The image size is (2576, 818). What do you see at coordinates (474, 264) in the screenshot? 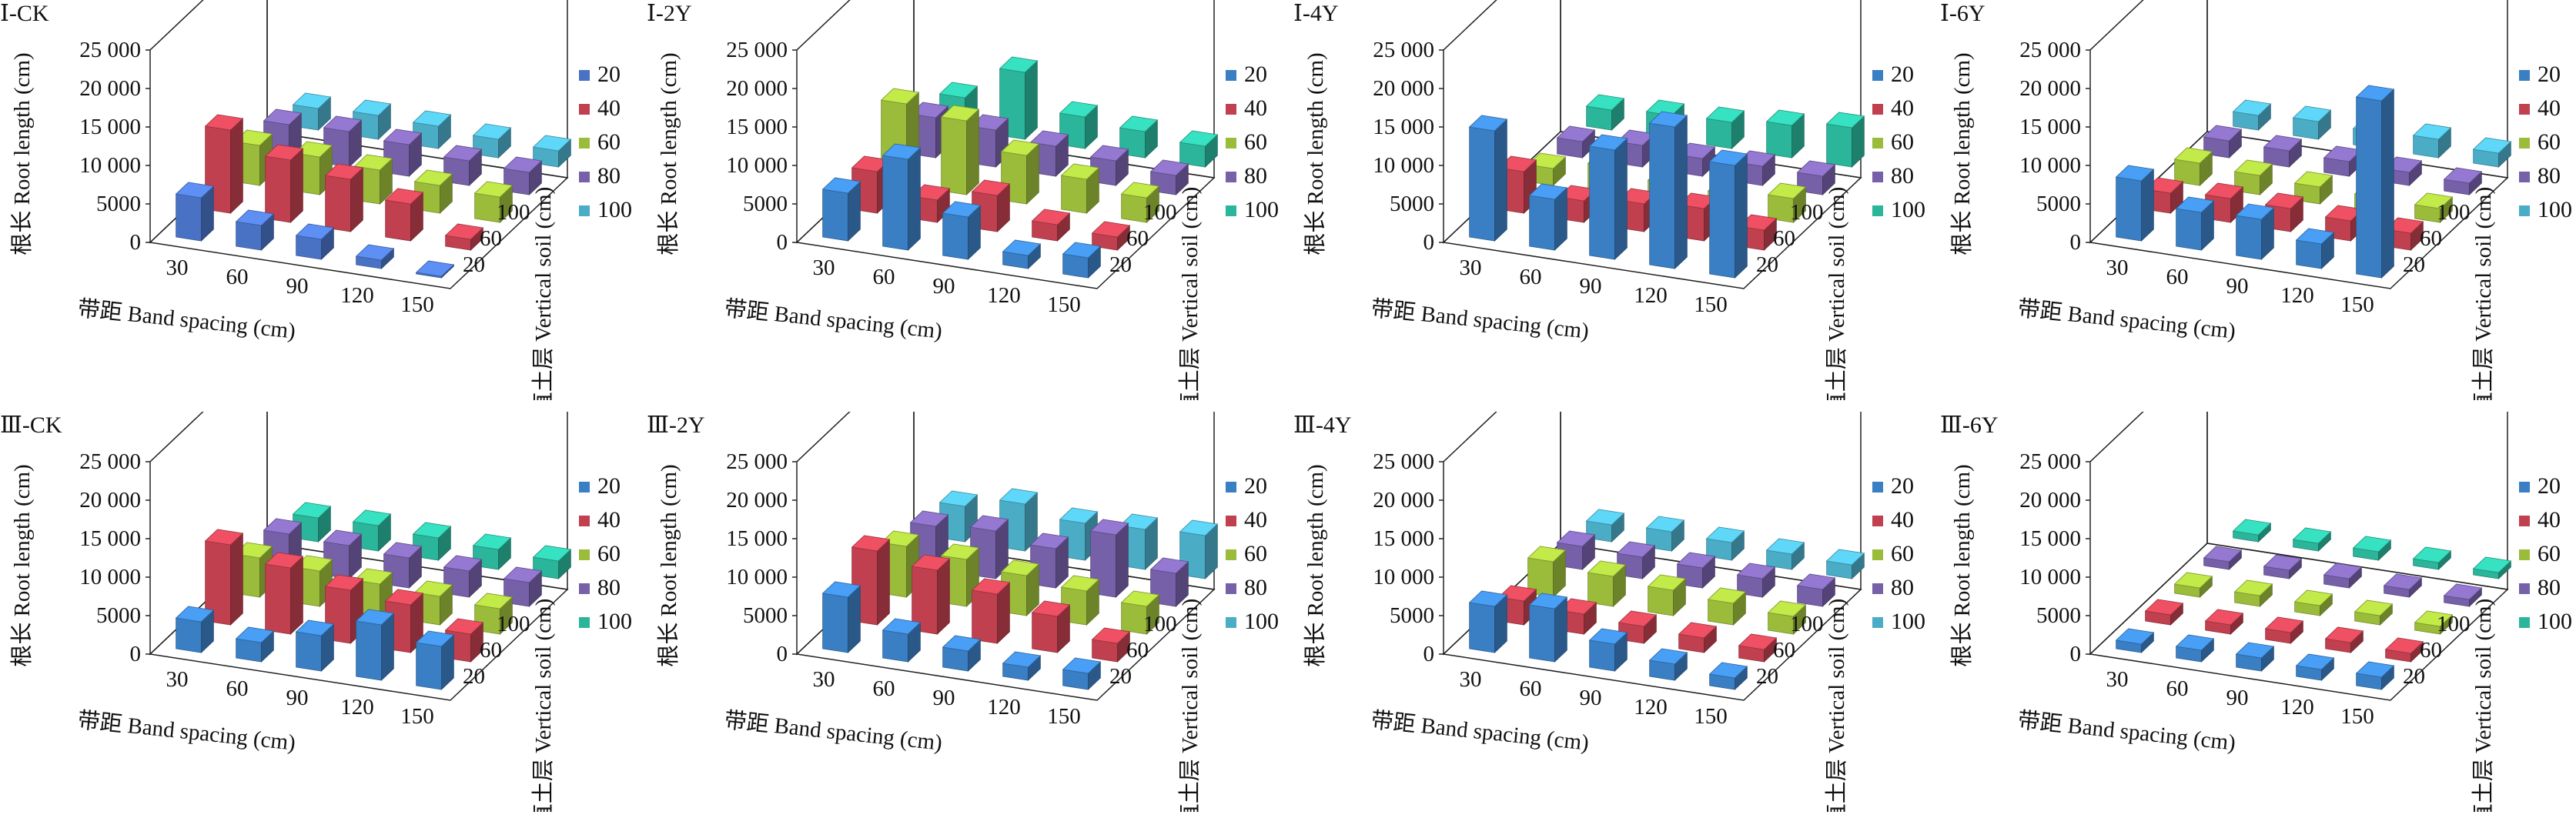
I see `z-tick-label: 20` at bounding box center [474, 264].